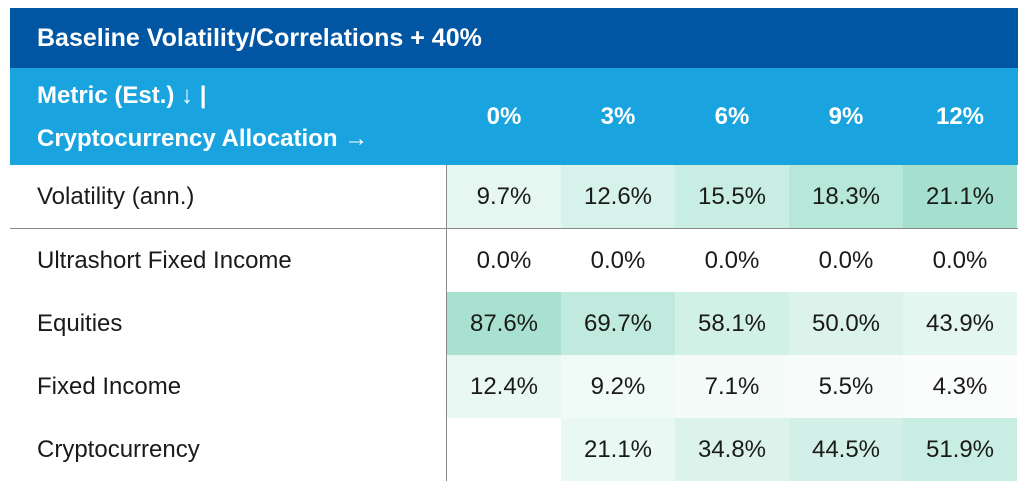  Describe the element at coordinates (514, 38) in the screenshot. I see `table-title: Baseline Volatility/Correlations + 40%` at that location.